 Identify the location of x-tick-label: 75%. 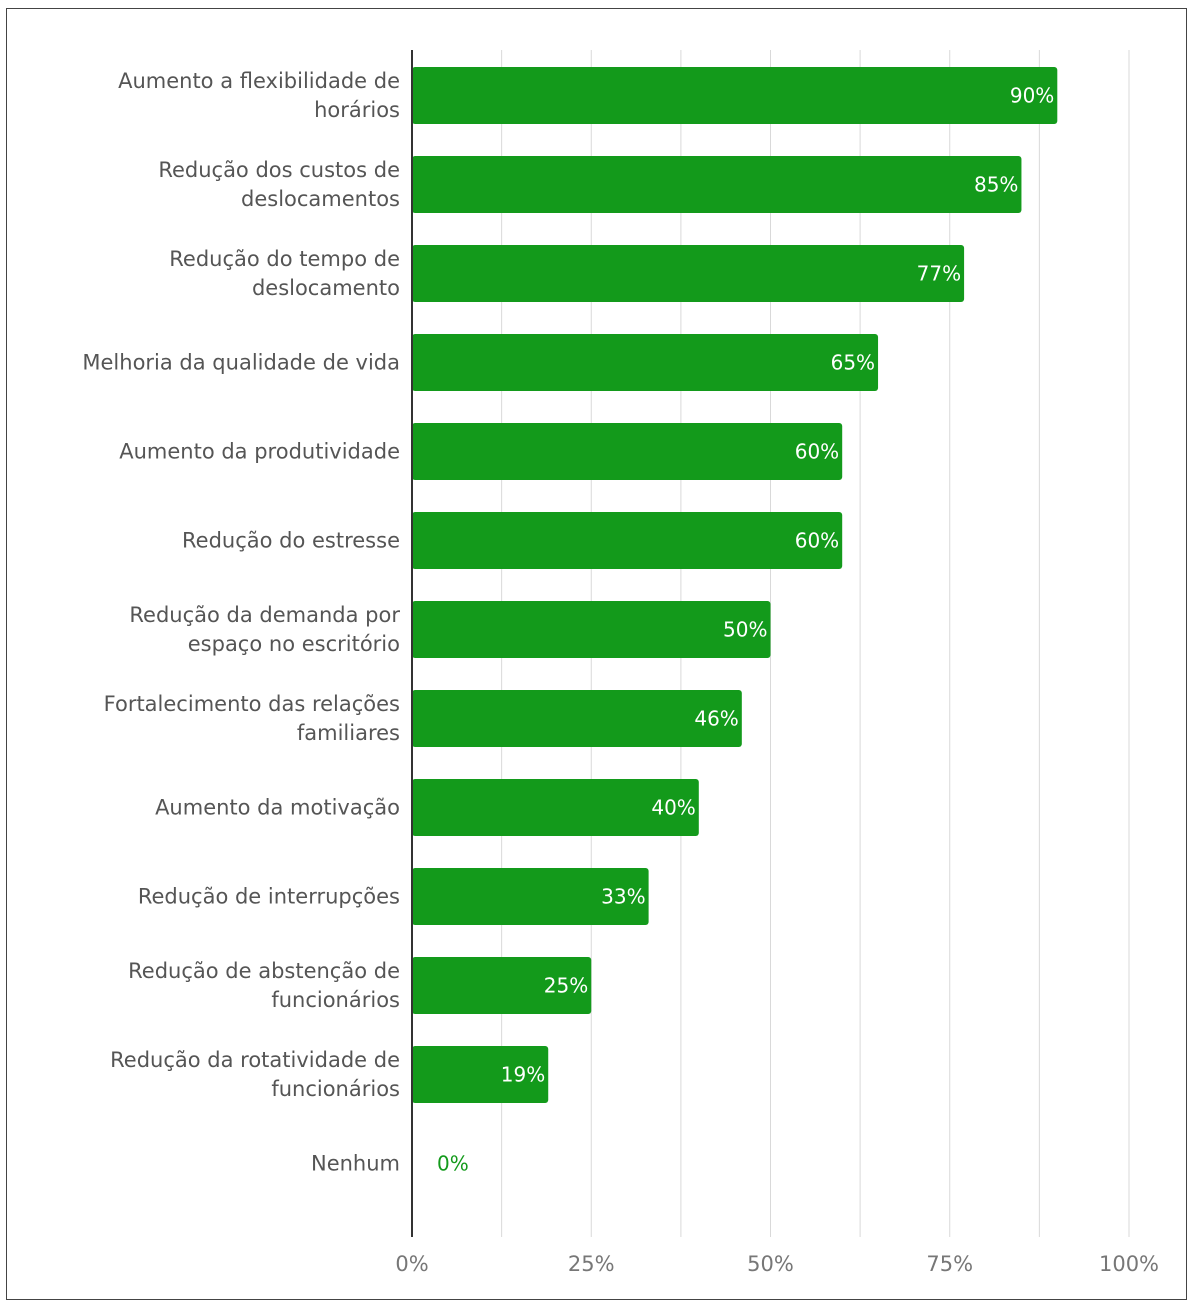
(949, 1264).